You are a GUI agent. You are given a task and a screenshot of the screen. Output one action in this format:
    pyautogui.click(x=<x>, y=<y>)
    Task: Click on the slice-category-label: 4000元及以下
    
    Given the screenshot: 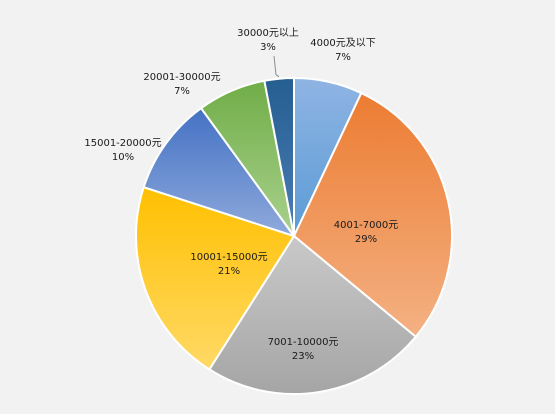 What is the action you would take?
    pyautogui.click(x=342, y=43)
    